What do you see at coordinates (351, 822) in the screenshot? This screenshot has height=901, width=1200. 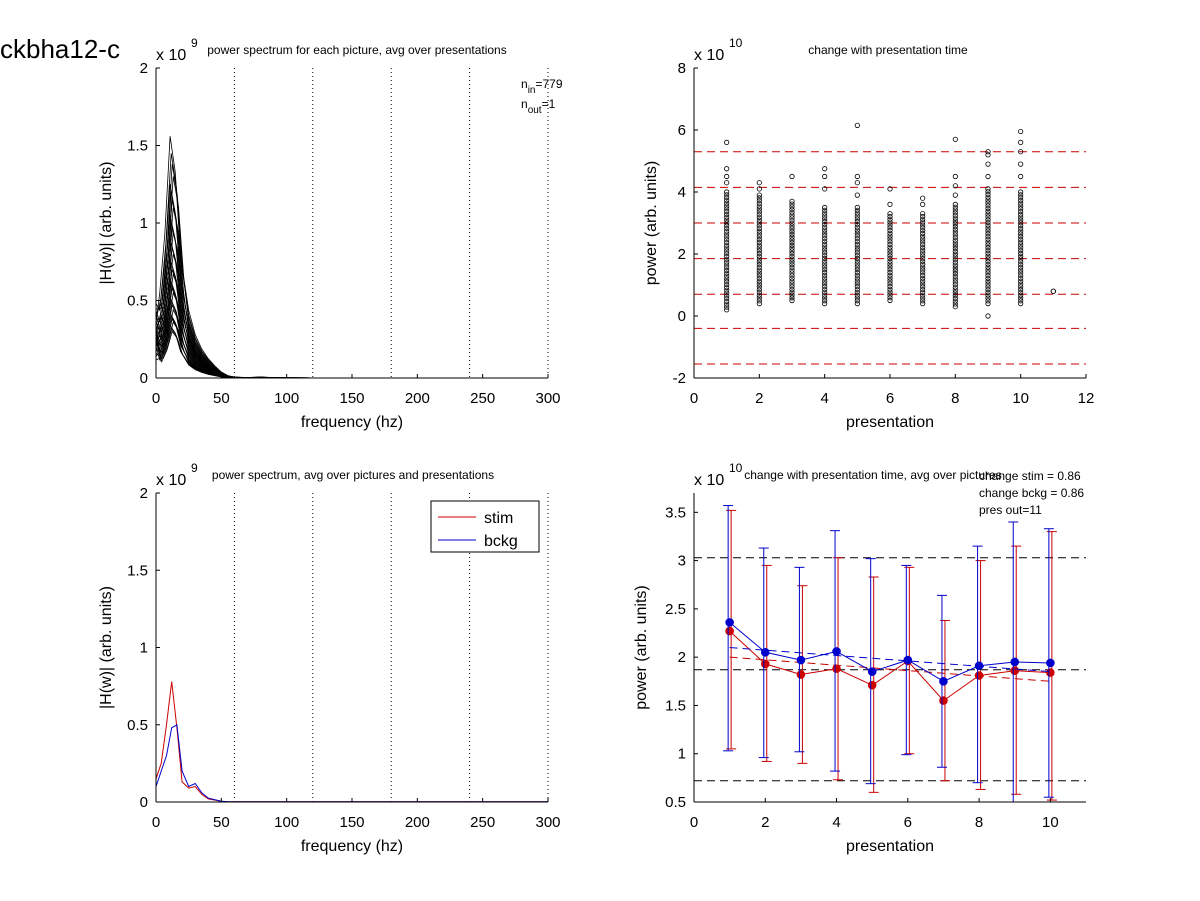 I see `x-tick-label: 150` at bounding box center [351, 822].